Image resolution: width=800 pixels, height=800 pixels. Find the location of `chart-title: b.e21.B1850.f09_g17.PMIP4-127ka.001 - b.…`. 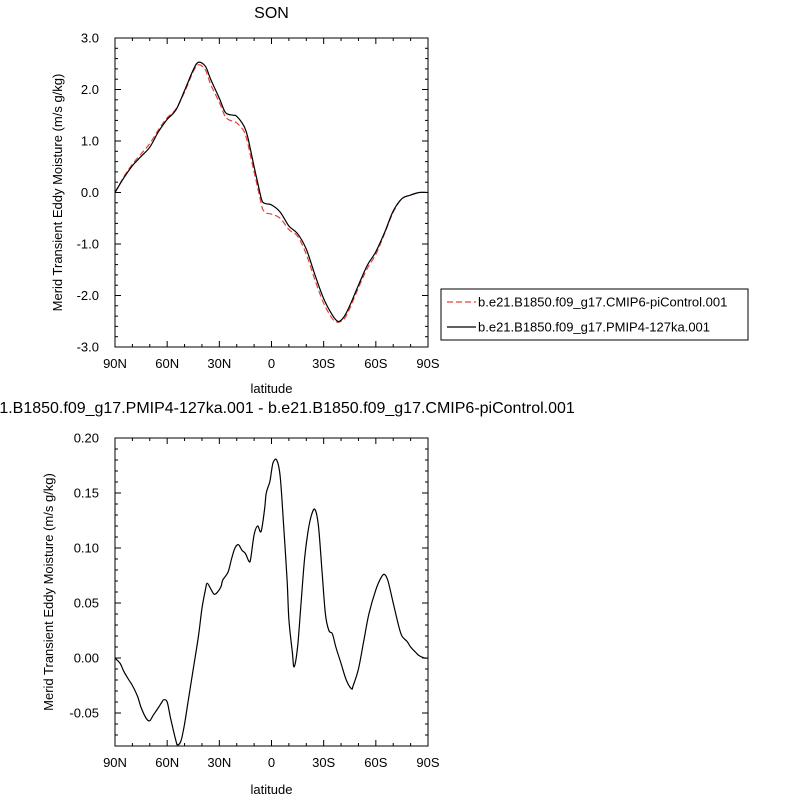

chart-title: b.e21.B1850.f09_g17.PMIP4-127ka.001 - b.… is located at coordinates (287, 408).